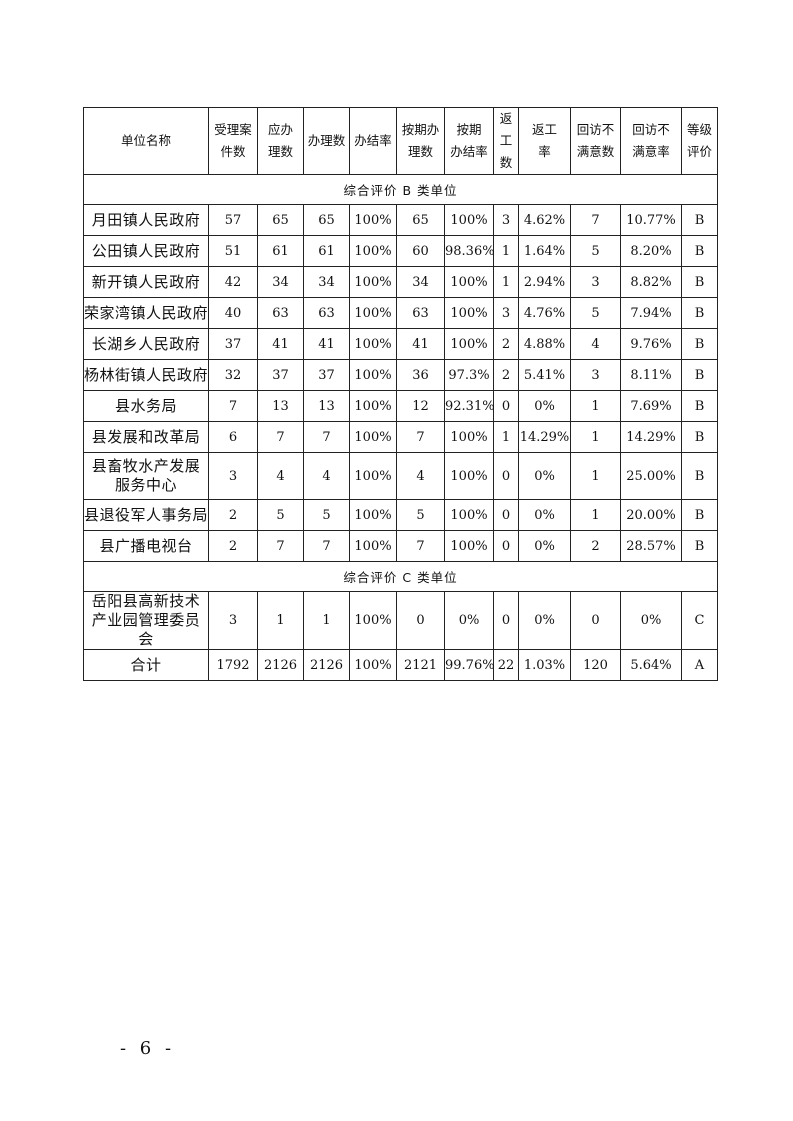 This screenshot has height=1121, width=793. What do you see at coordinates (233, 129) in the screenshot?
I see `column-header-line: 受理案` at bounding box center [233, 129].